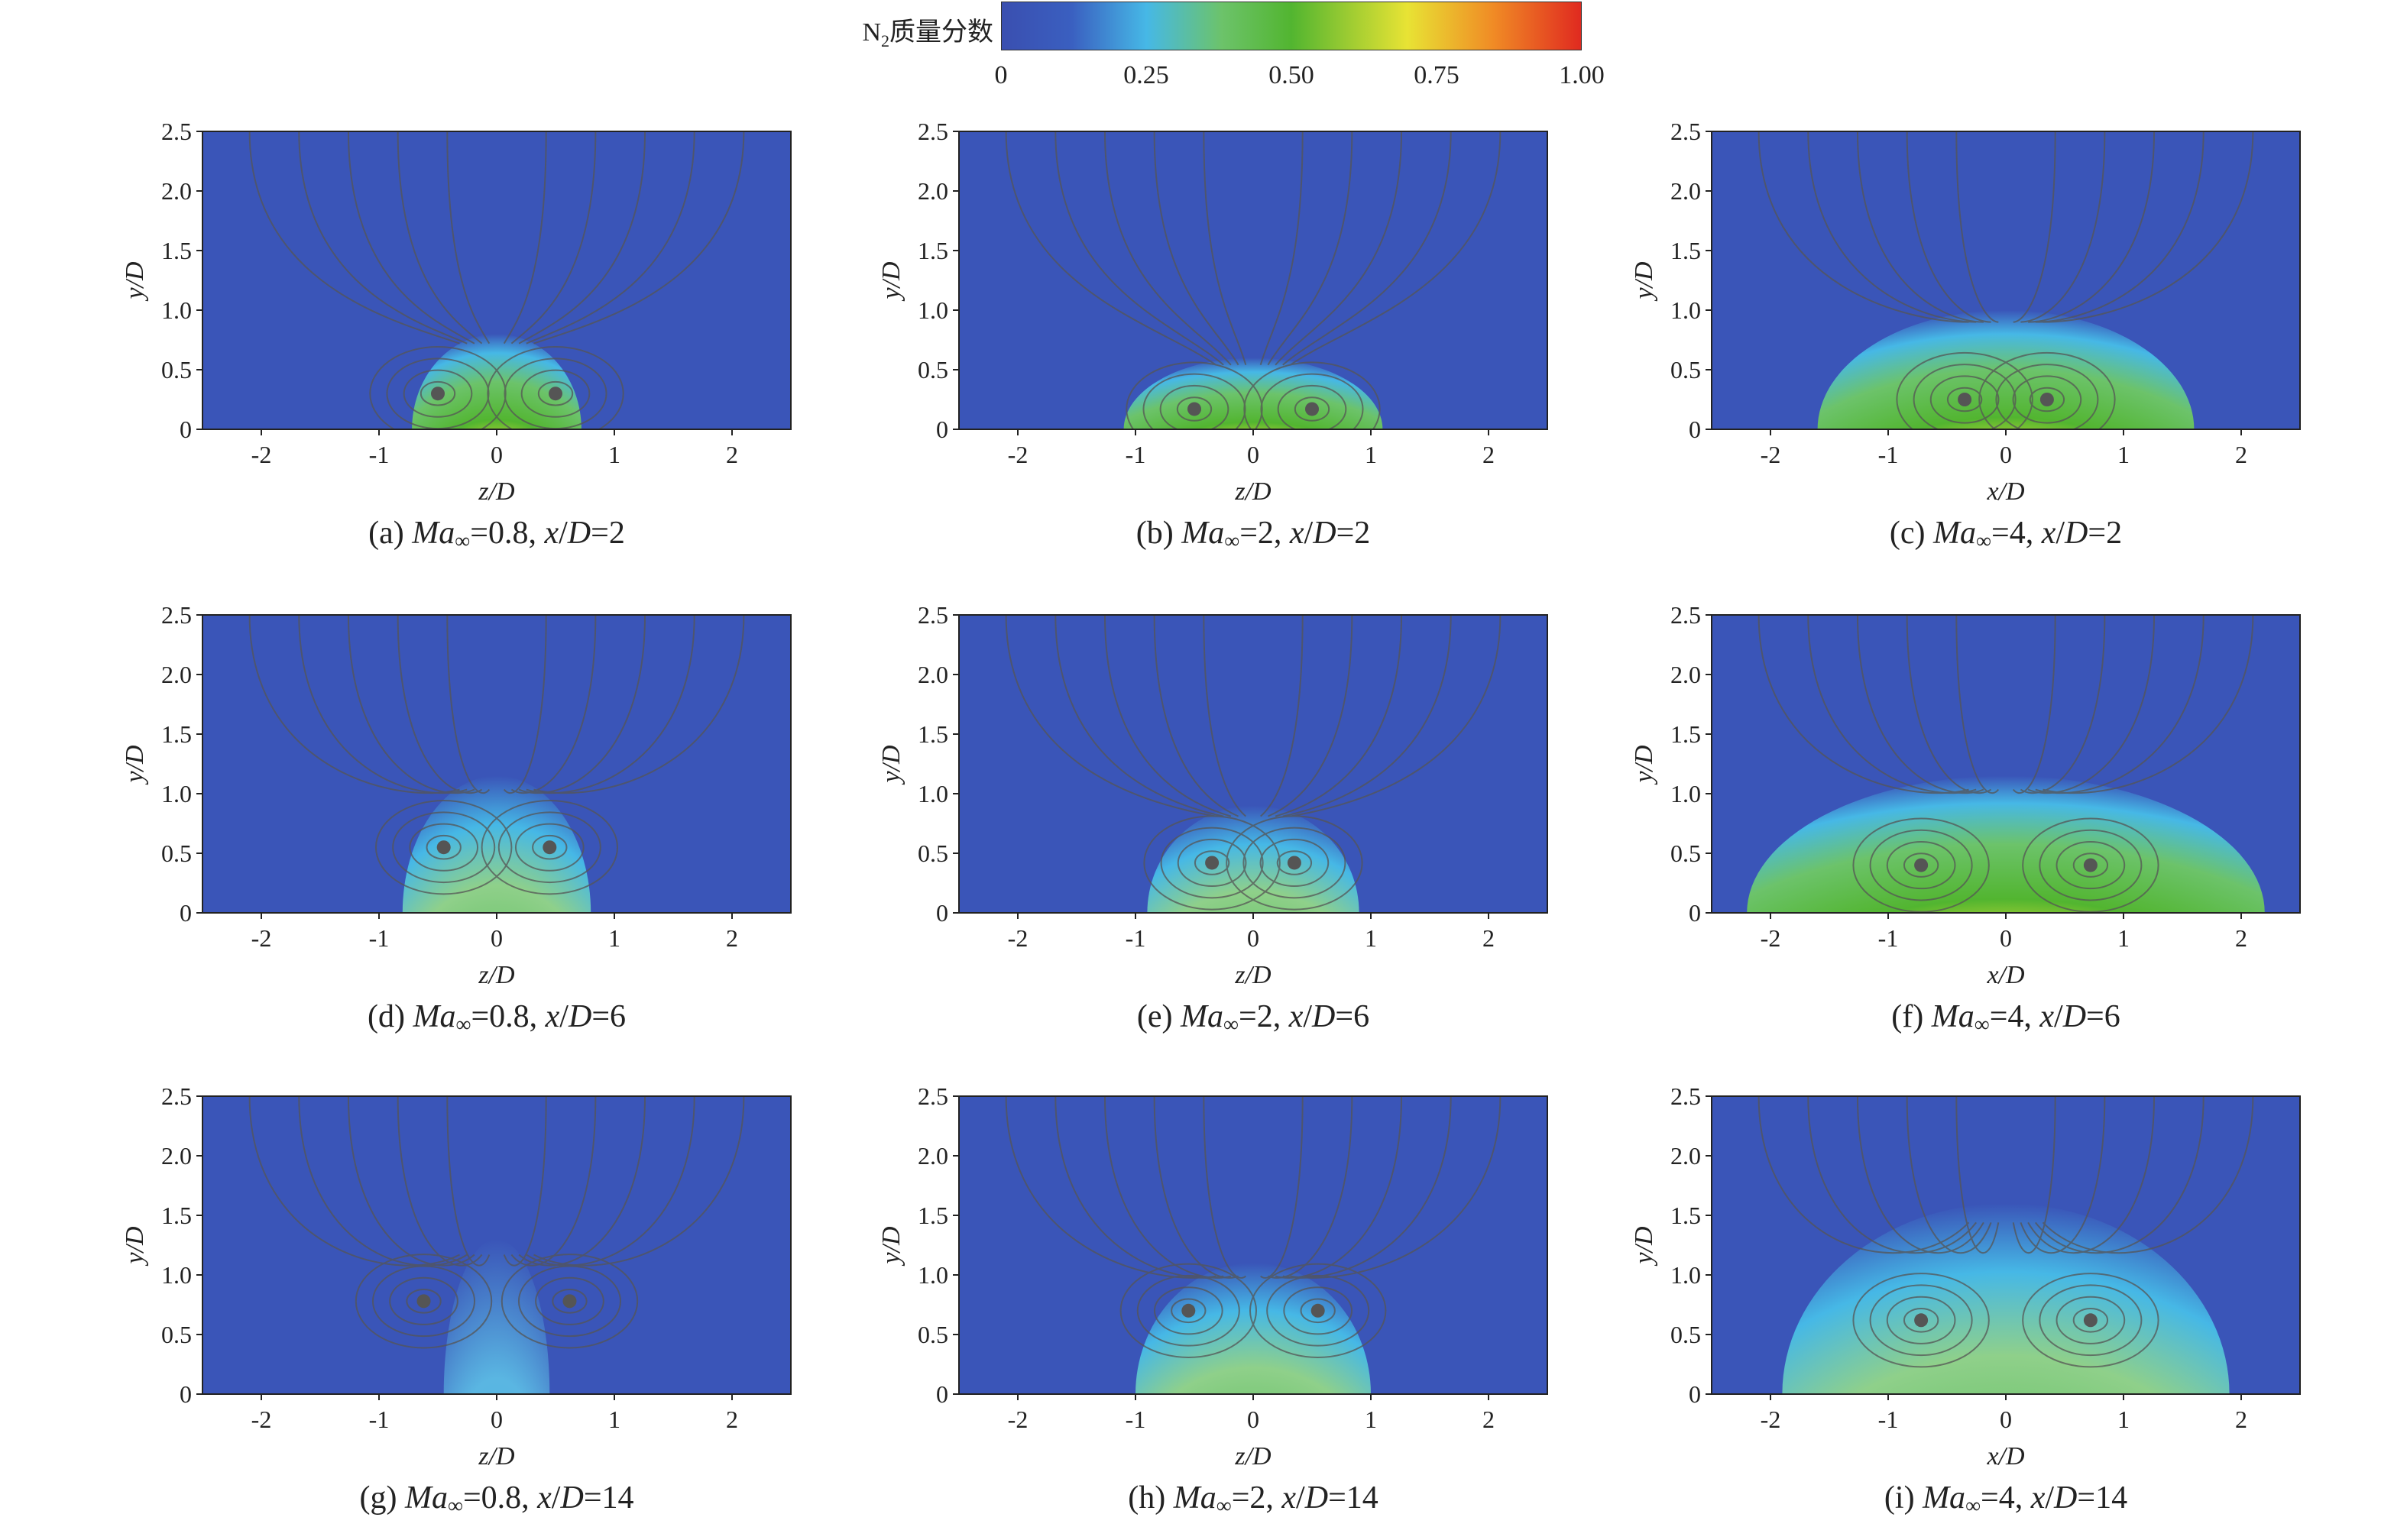  I want to click on colorbar-tick: 1.00, so click(1582, 75).